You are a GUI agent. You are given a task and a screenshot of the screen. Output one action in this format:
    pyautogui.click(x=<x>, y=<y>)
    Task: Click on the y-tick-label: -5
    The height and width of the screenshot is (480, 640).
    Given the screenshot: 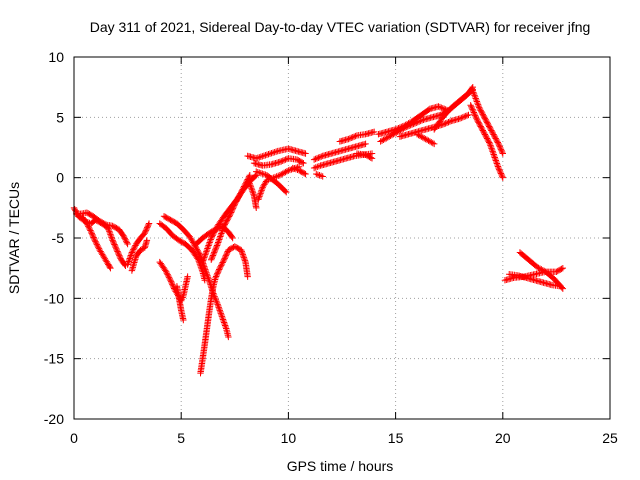 What is the action you would take?
    pyautogui.click(x=58, y=238)
    